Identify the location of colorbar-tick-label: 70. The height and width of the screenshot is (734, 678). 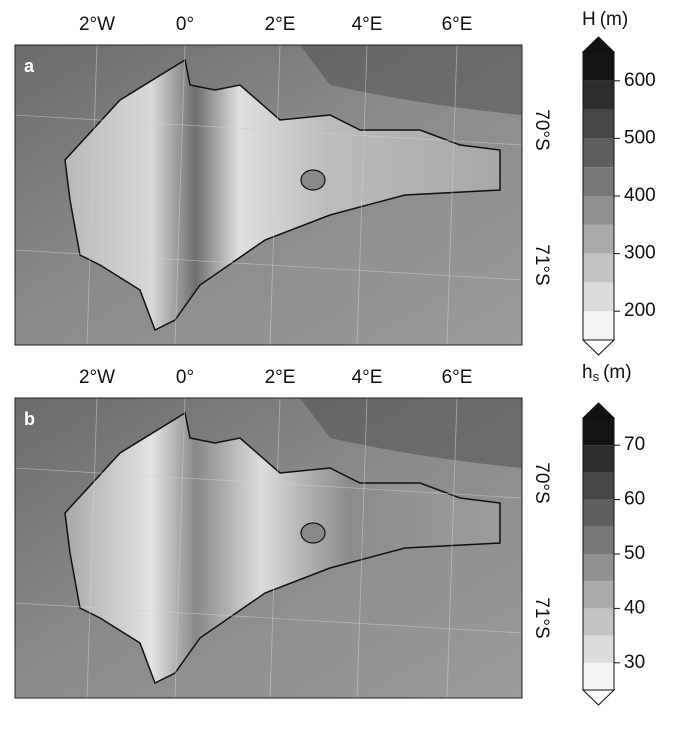
(634, 444).